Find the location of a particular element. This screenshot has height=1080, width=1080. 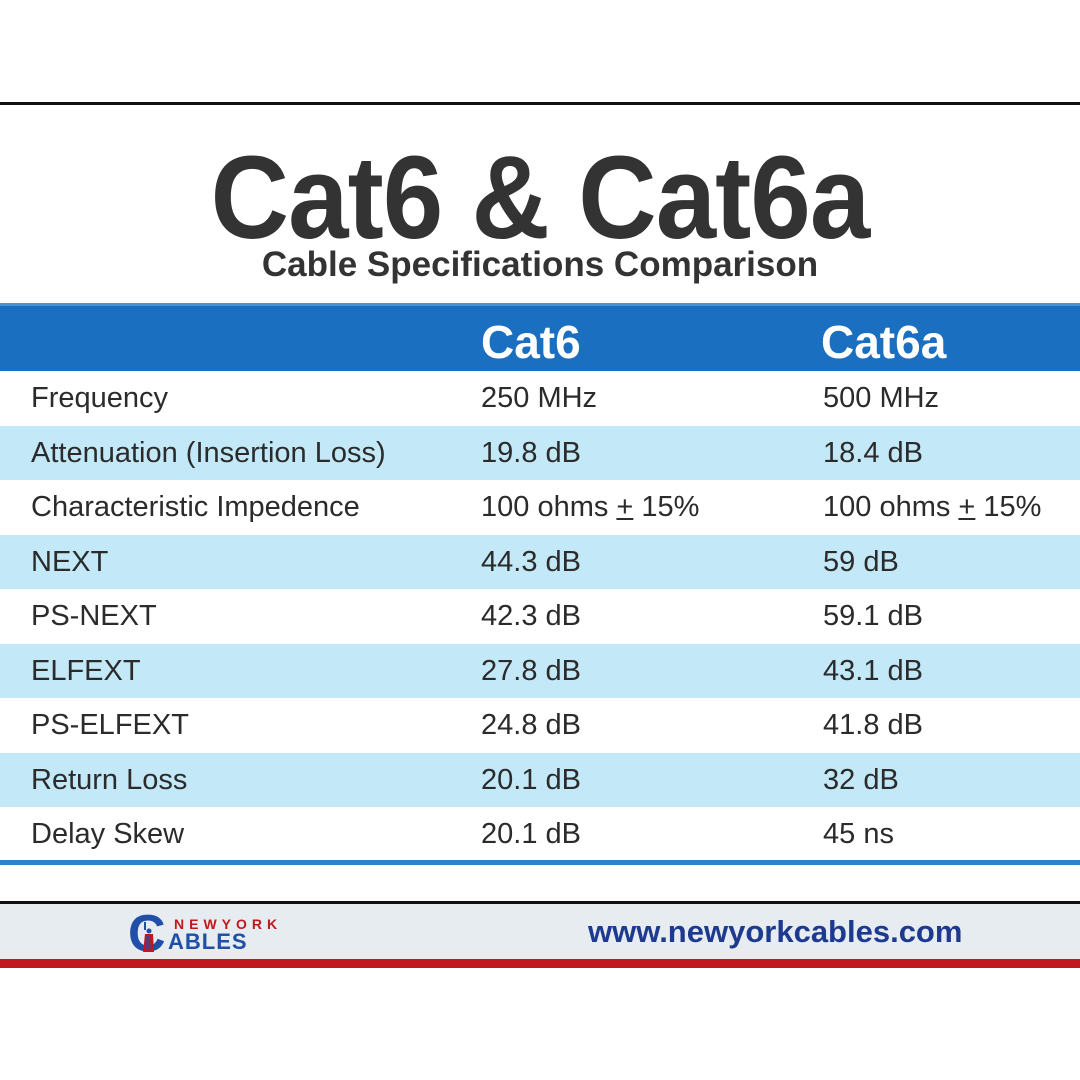

table-row: ELFEXT 27.8 dB 43.1 dB is located at coordinates (540, 670).